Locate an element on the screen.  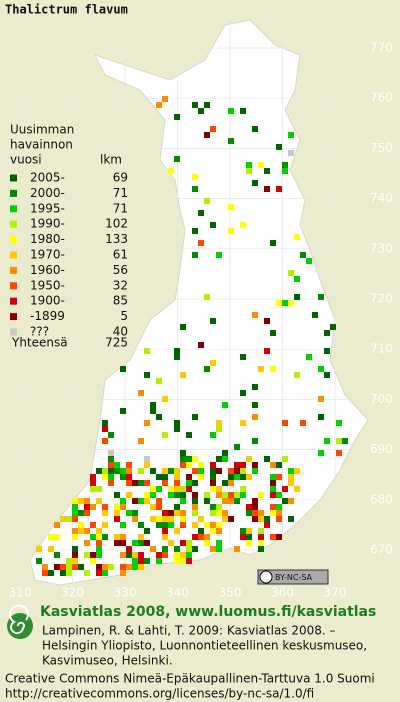
legend-total-label: Yhteensä is located at coordinates (39, 343).